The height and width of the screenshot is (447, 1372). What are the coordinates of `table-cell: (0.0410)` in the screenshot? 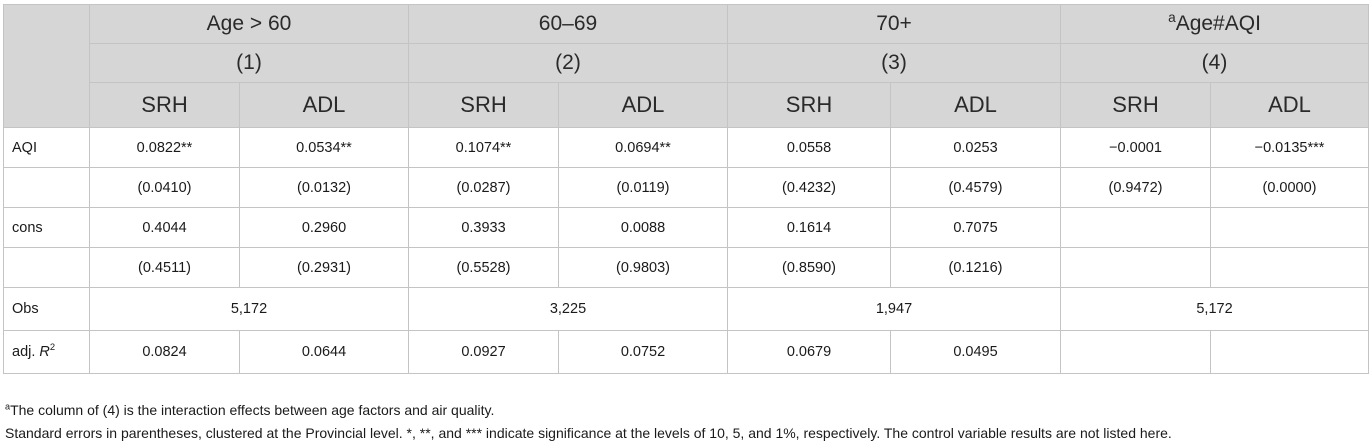 It's located at (164, 187).